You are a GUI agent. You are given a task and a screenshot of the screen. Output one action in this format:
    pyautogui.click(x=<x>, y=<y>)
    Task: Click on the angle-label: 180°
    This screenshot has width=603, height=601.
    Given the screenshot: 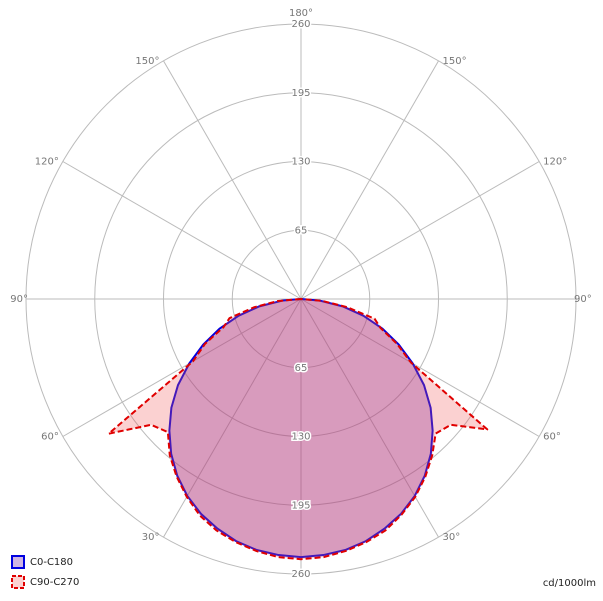 What is the action you would take?
    pyautogui.click(x=301, y=13)
    